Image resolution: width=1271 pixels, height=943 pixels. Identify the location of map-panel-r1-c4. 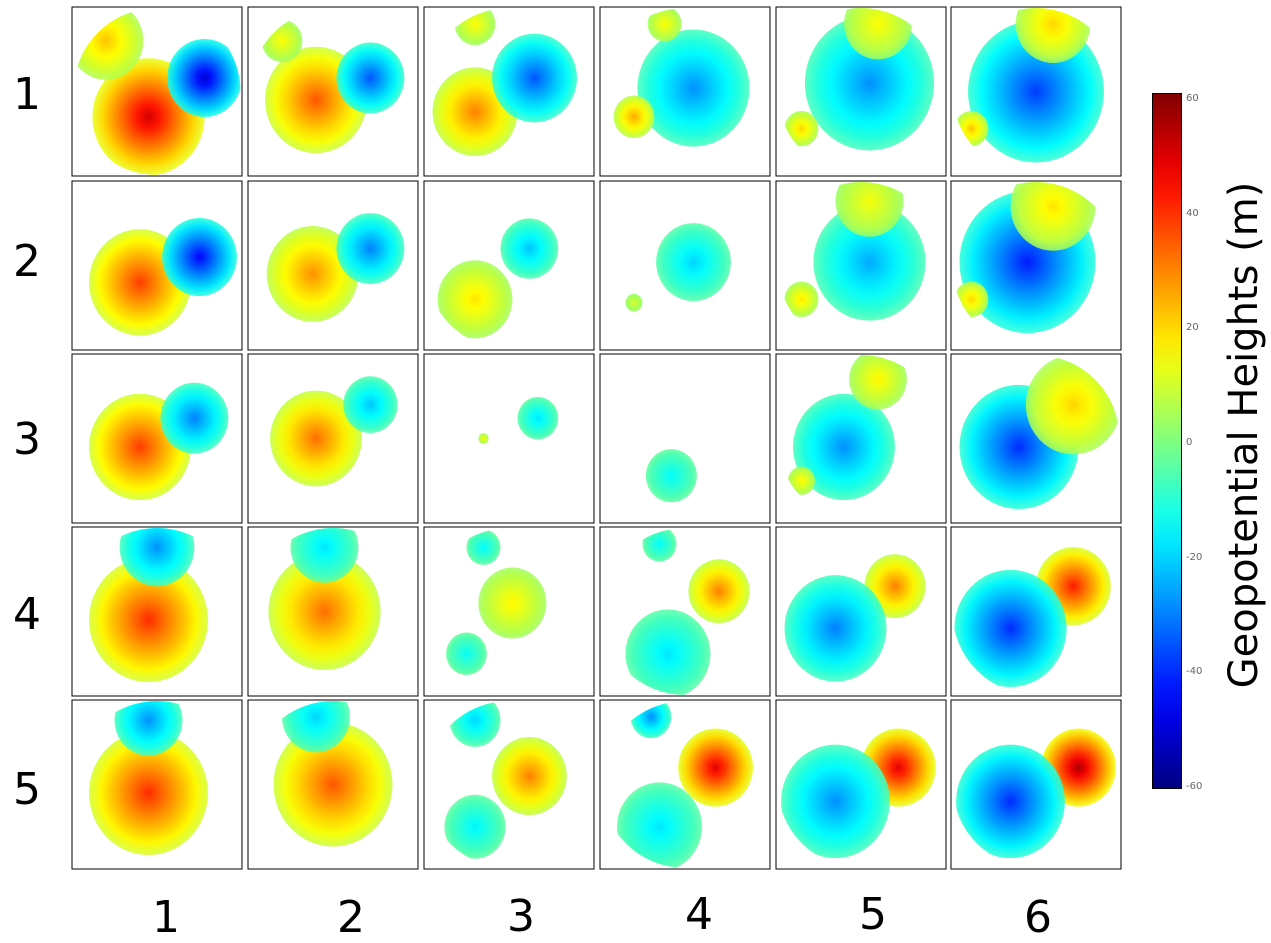
(685, 91).